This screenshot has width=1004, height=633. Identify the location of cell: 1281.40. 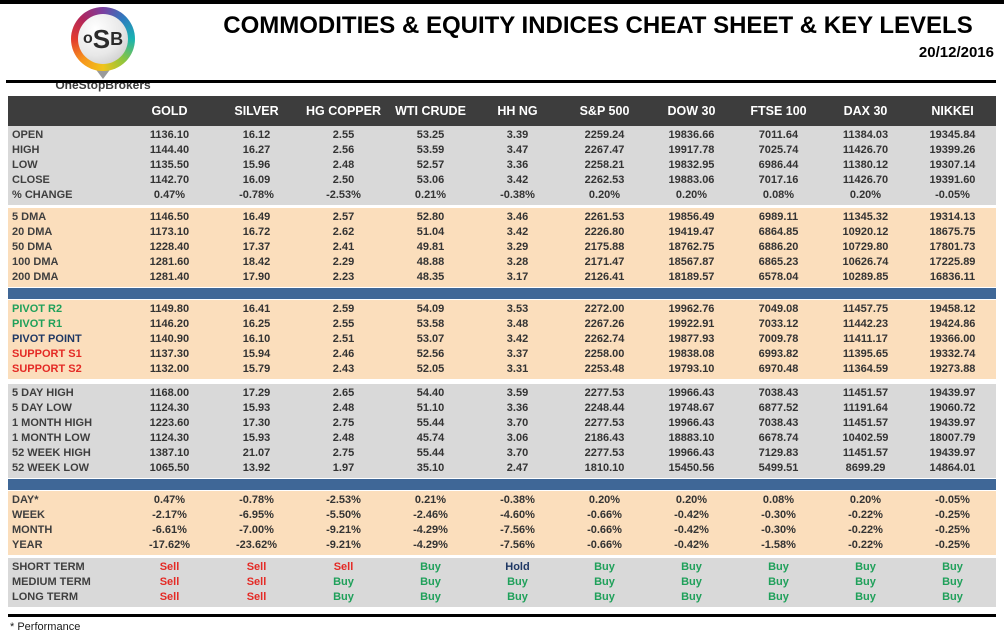
(169, 277).